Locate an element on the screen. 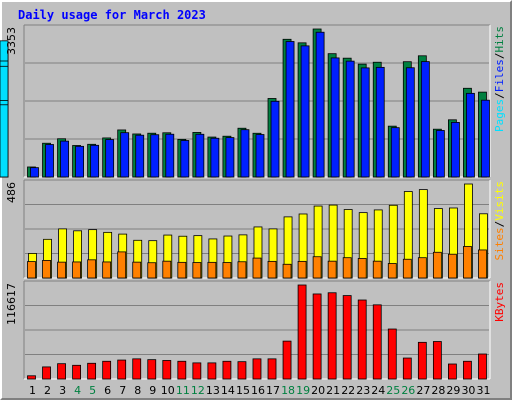  day-label-30: 30 is located at coordinates (468, 390).